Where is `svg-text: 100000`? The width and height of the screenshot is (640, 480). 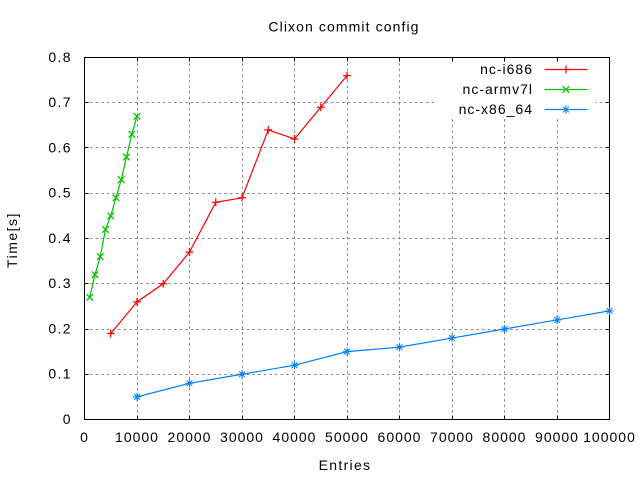 svg-text: 100000 is located at coordinates (609, 437).